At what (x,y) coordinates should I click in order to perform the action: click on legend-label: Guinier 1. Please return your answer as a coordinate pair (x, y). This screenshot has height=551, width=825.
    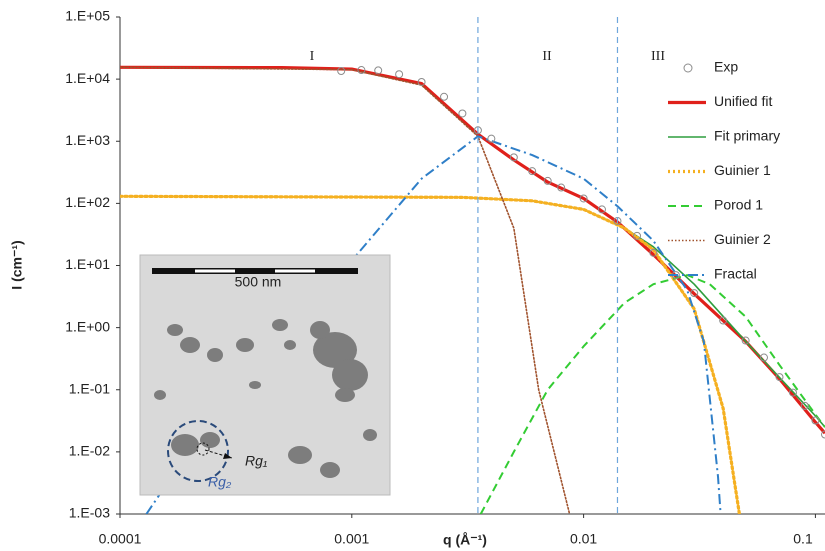
    Looking at the image, I should click on (742, 170).